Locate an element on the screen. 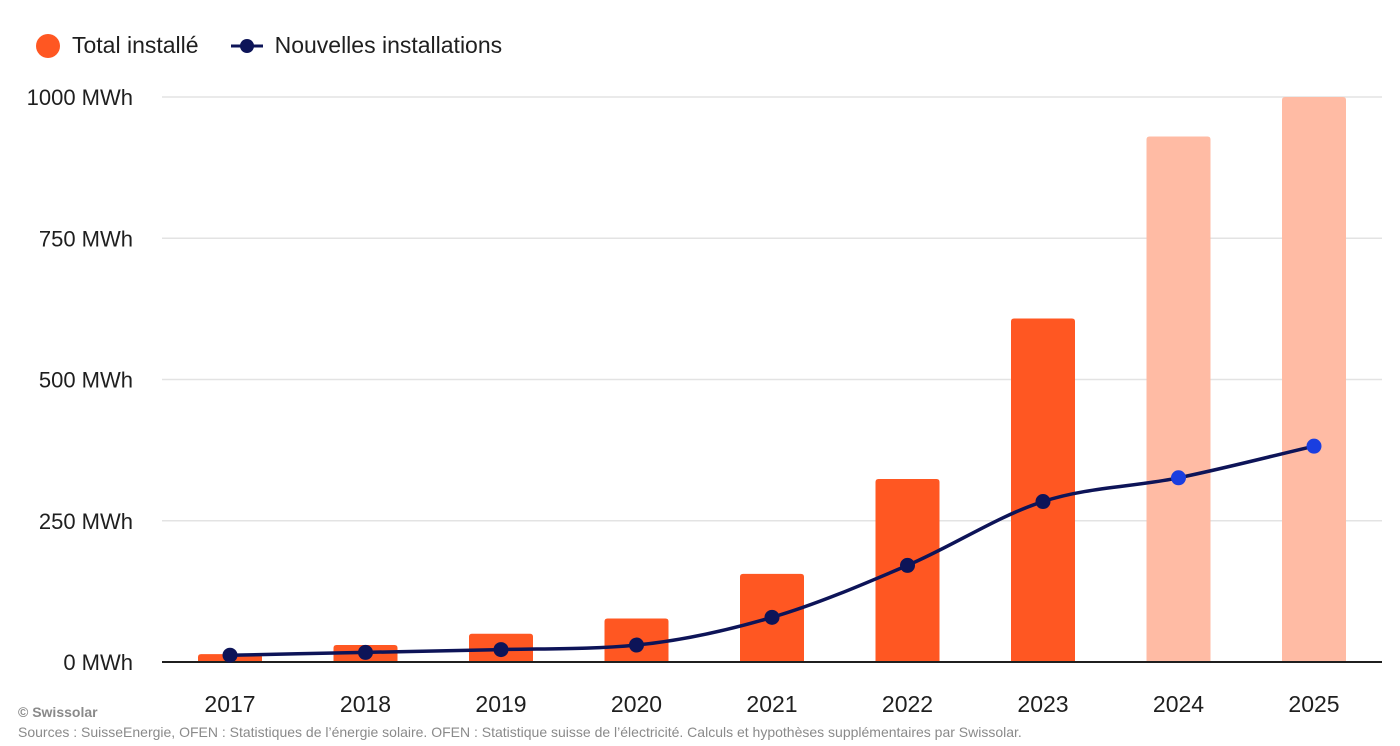 Image resolution: width=1400 pixels, height=746 pixels. y-tick-label: 500 MWh is located at coordinates (86, 380).